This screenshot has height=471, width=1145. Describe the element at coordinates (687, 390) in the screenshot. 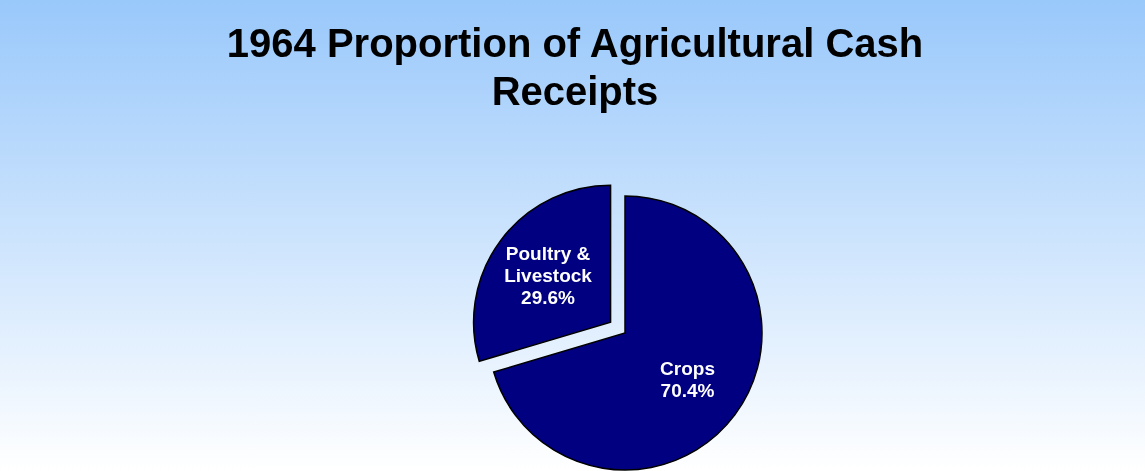

I see `data-label: 70.4%` at that location.